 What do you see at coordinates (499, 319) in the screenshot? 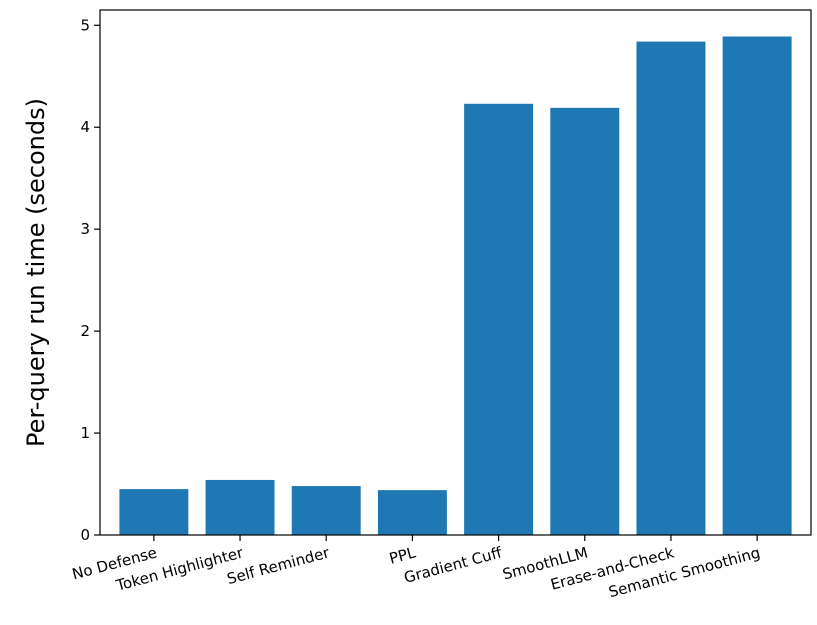
I see `bar-gradient-cuff` at bounding box center [499, 319].